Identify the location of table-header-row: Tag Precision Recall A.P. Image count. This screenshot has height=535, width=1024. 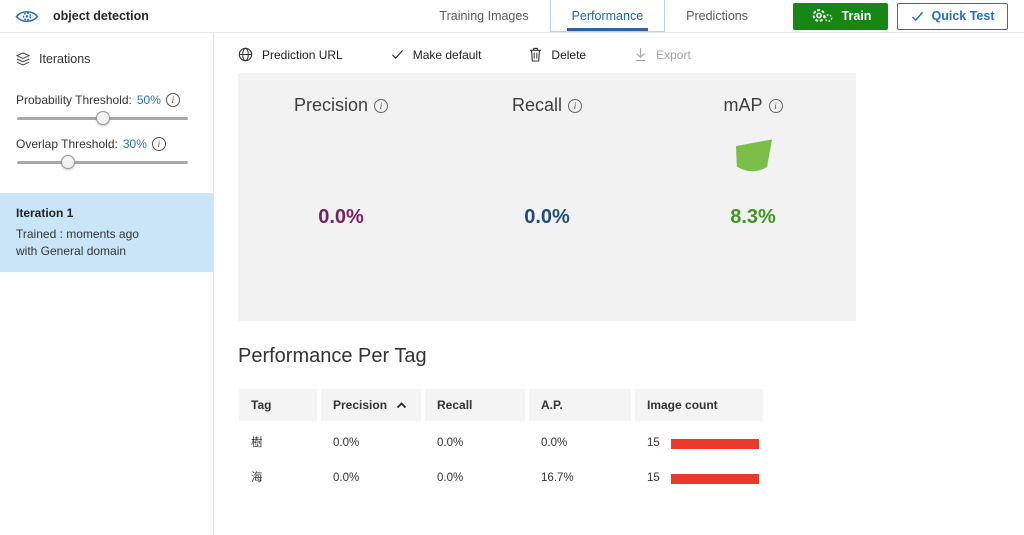
(501, 405).